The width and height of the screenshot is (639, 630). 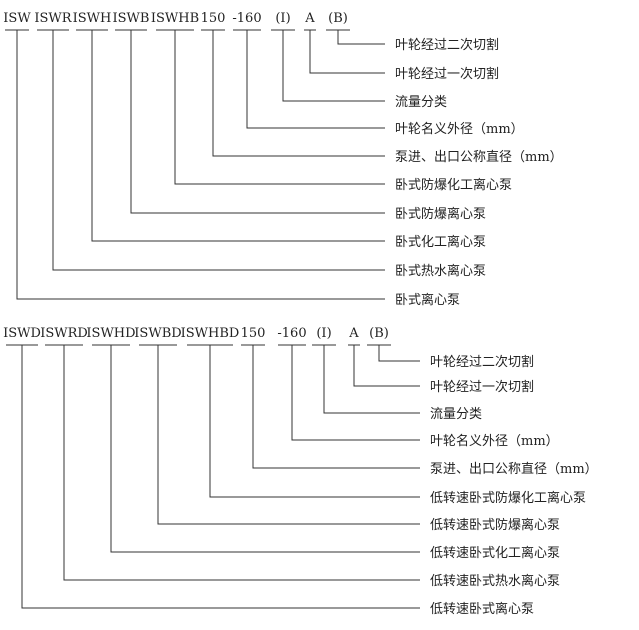 I want to click on code-segment: ISWR, so click(x=53, y=18).